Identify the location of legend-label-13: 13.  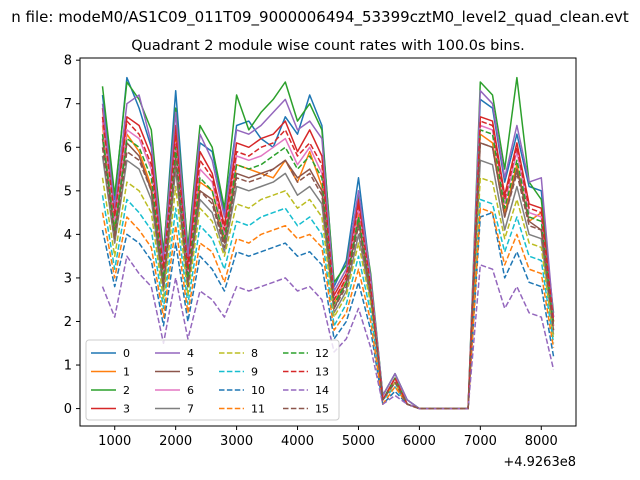
(322, 372).